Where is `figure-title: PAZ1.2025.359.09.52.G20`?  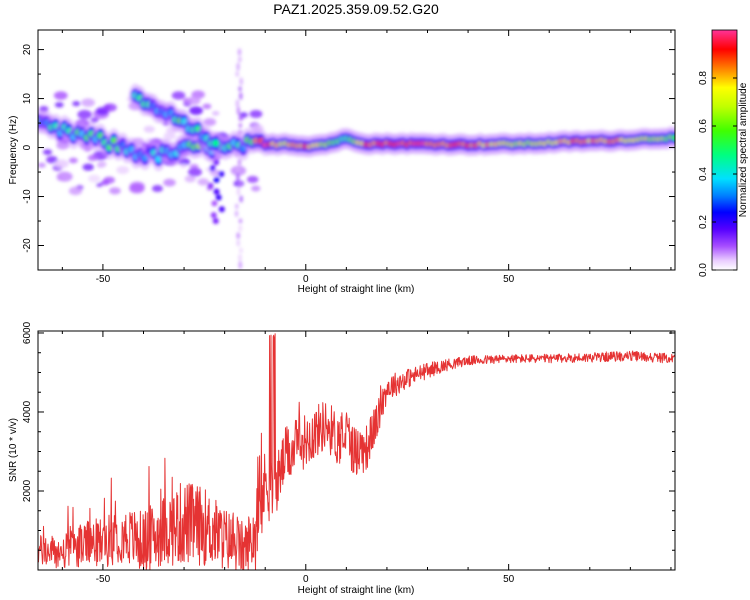
figure-title: PAZ1.2025.359.09.52.G20 is located at coordinates (356, 9).